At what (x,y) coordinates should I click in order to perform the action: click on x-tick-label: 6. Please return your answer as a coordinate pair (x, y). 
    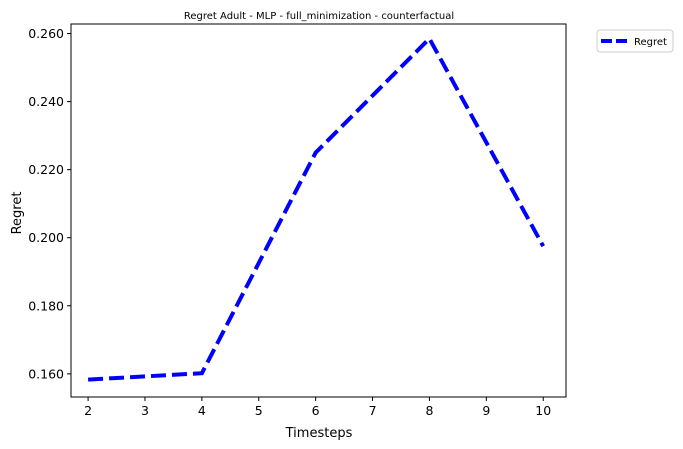
    Looking at the image, I should click on (316, 410).